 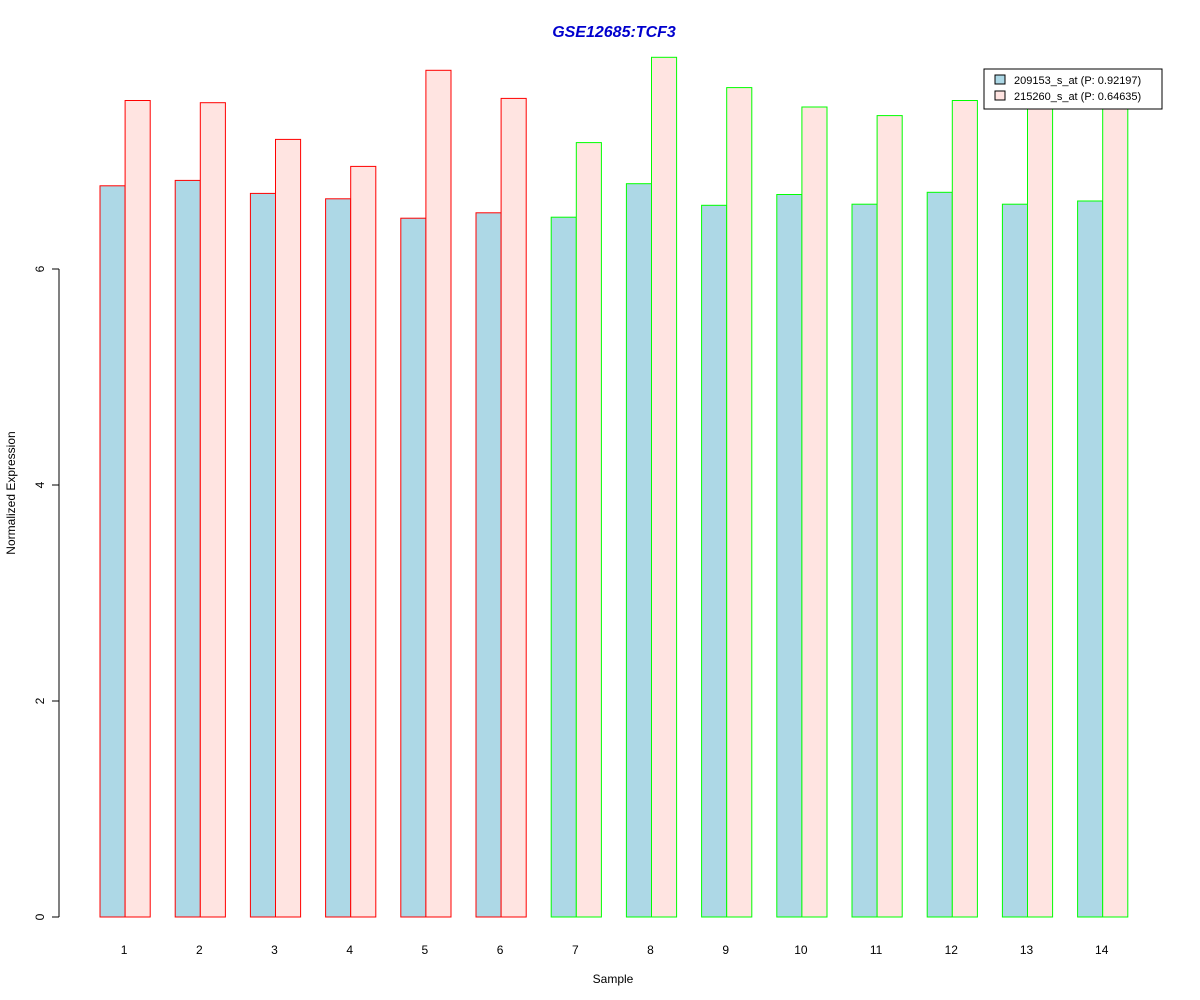 What do you see at coordinates (1027, 950) in the screenshot?
I see `x-tick-label: 13` at bounding box center [1027, 950].